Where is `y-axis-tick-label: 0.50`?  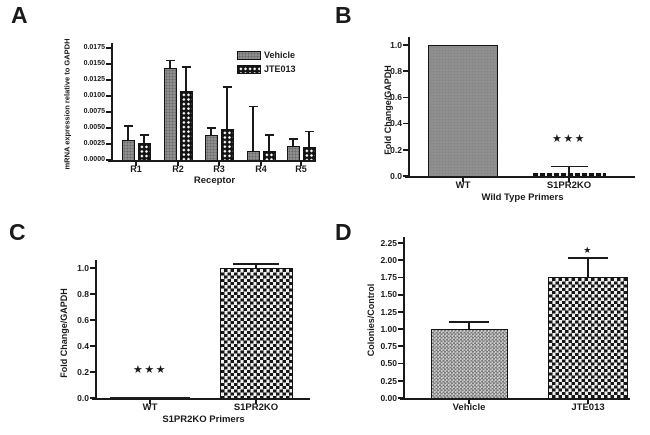
y-axis-tick-label: 0.50 is located at coordinates (388, 363).